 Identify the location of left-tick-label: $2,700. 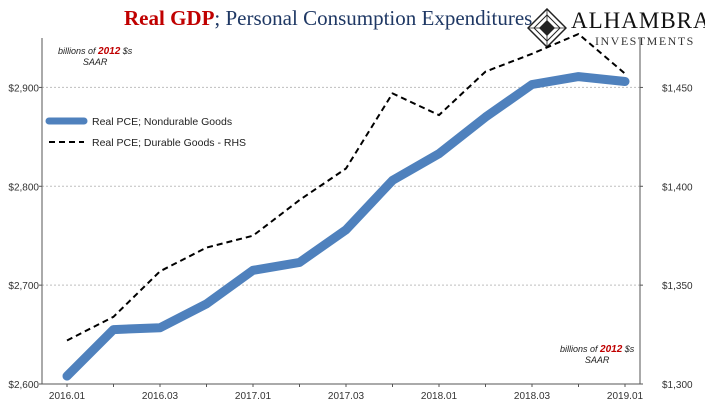
(23, 286).